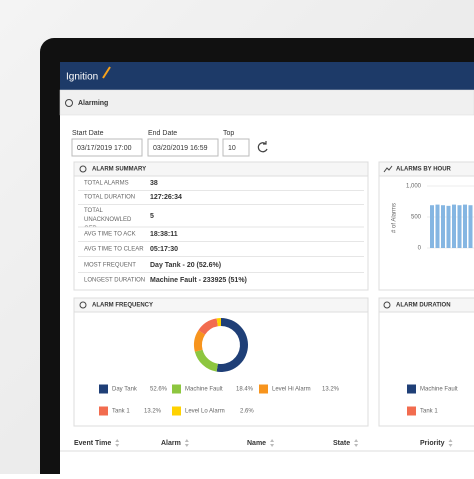  What do you see at coordinates (198, 280) in the screenshot?
I see `summary-value: Machine Fault - 233925 (51%)` at bounding box center [198, 280].